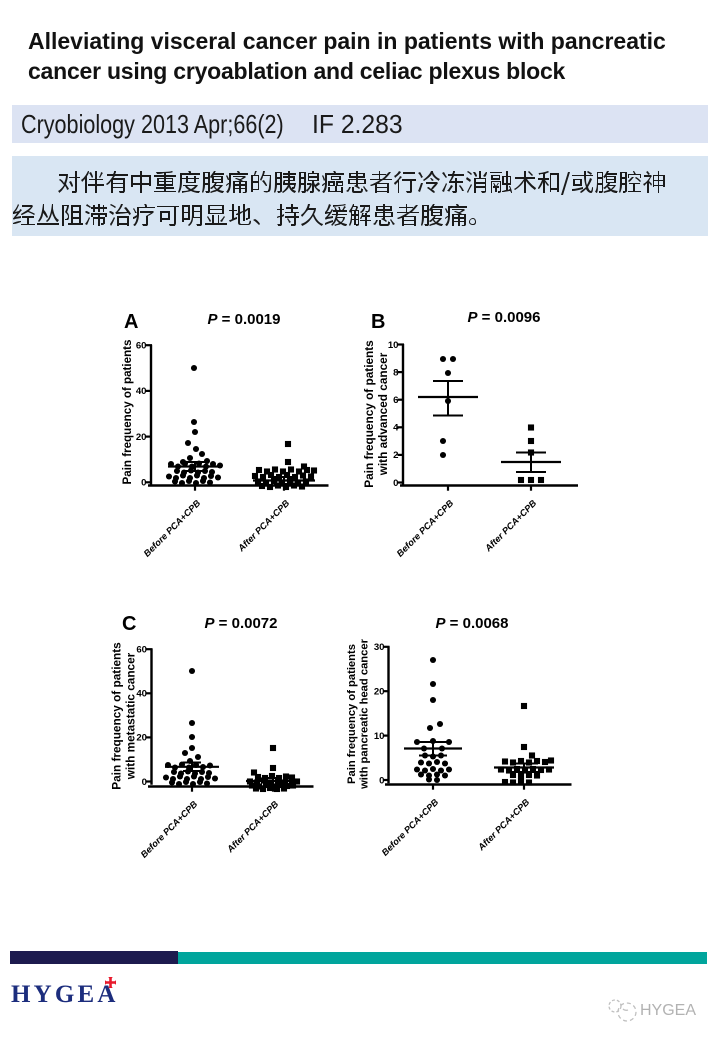  What do you see at coordinates (396, 372) in the screenshot?
I see `svg-text: 8` at bounding box center [396, 372].